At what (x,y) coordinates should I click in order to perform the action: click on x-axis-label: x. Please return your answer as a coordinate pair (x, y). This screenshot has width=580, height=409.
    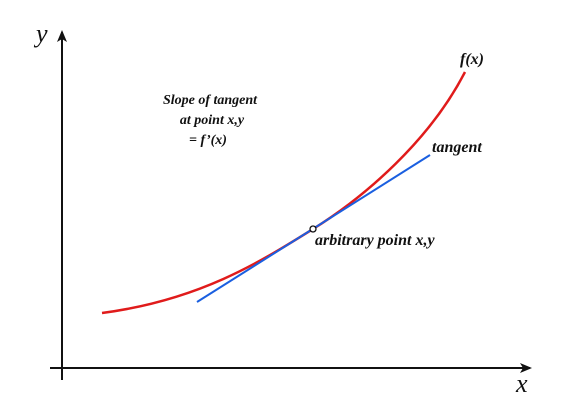
    Looking at the image, I should click on (521, 383).